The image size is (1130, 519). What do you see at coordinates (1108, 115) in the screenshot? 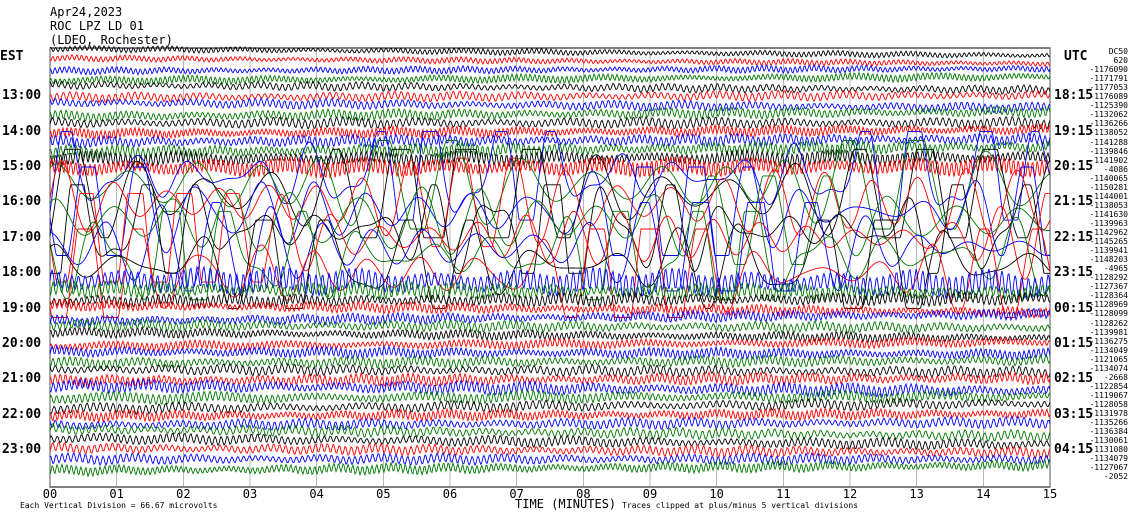
I see `trace-offset-label: -1132062` at bounding box center [1108, 115].